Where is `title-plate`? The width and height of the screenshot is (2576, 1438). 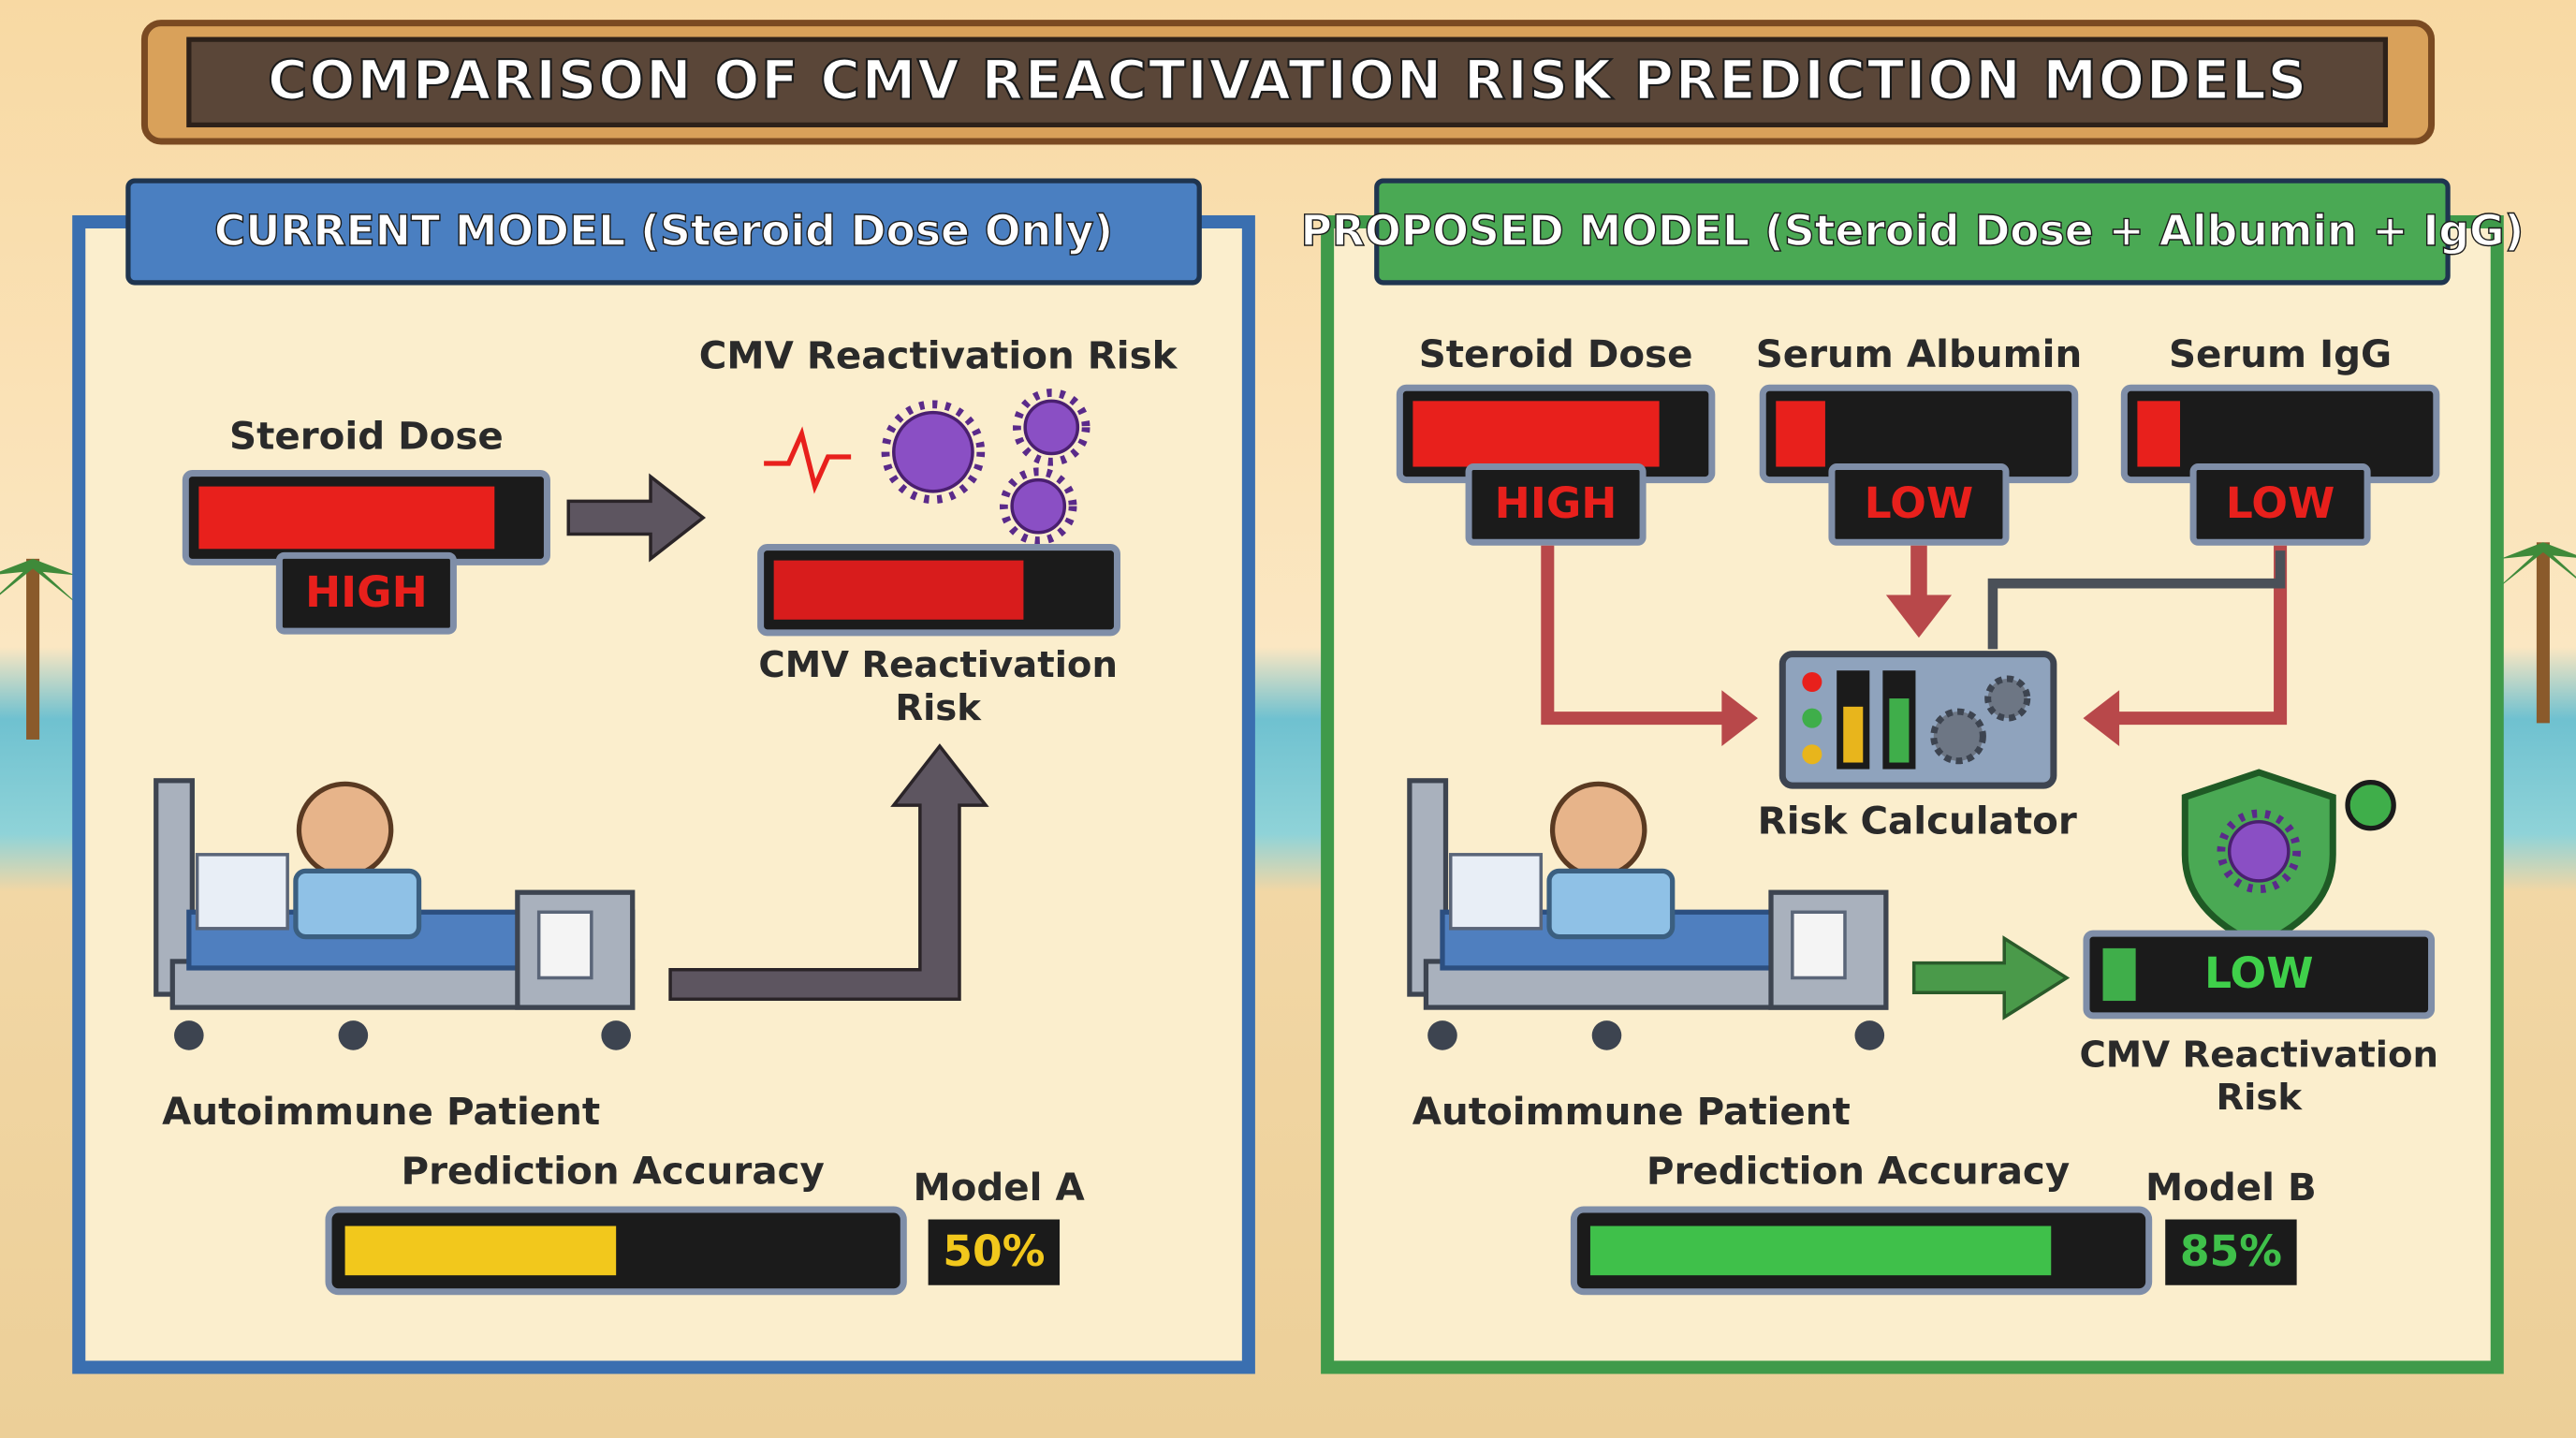
title-plate is located at coordinates (1287, 82).